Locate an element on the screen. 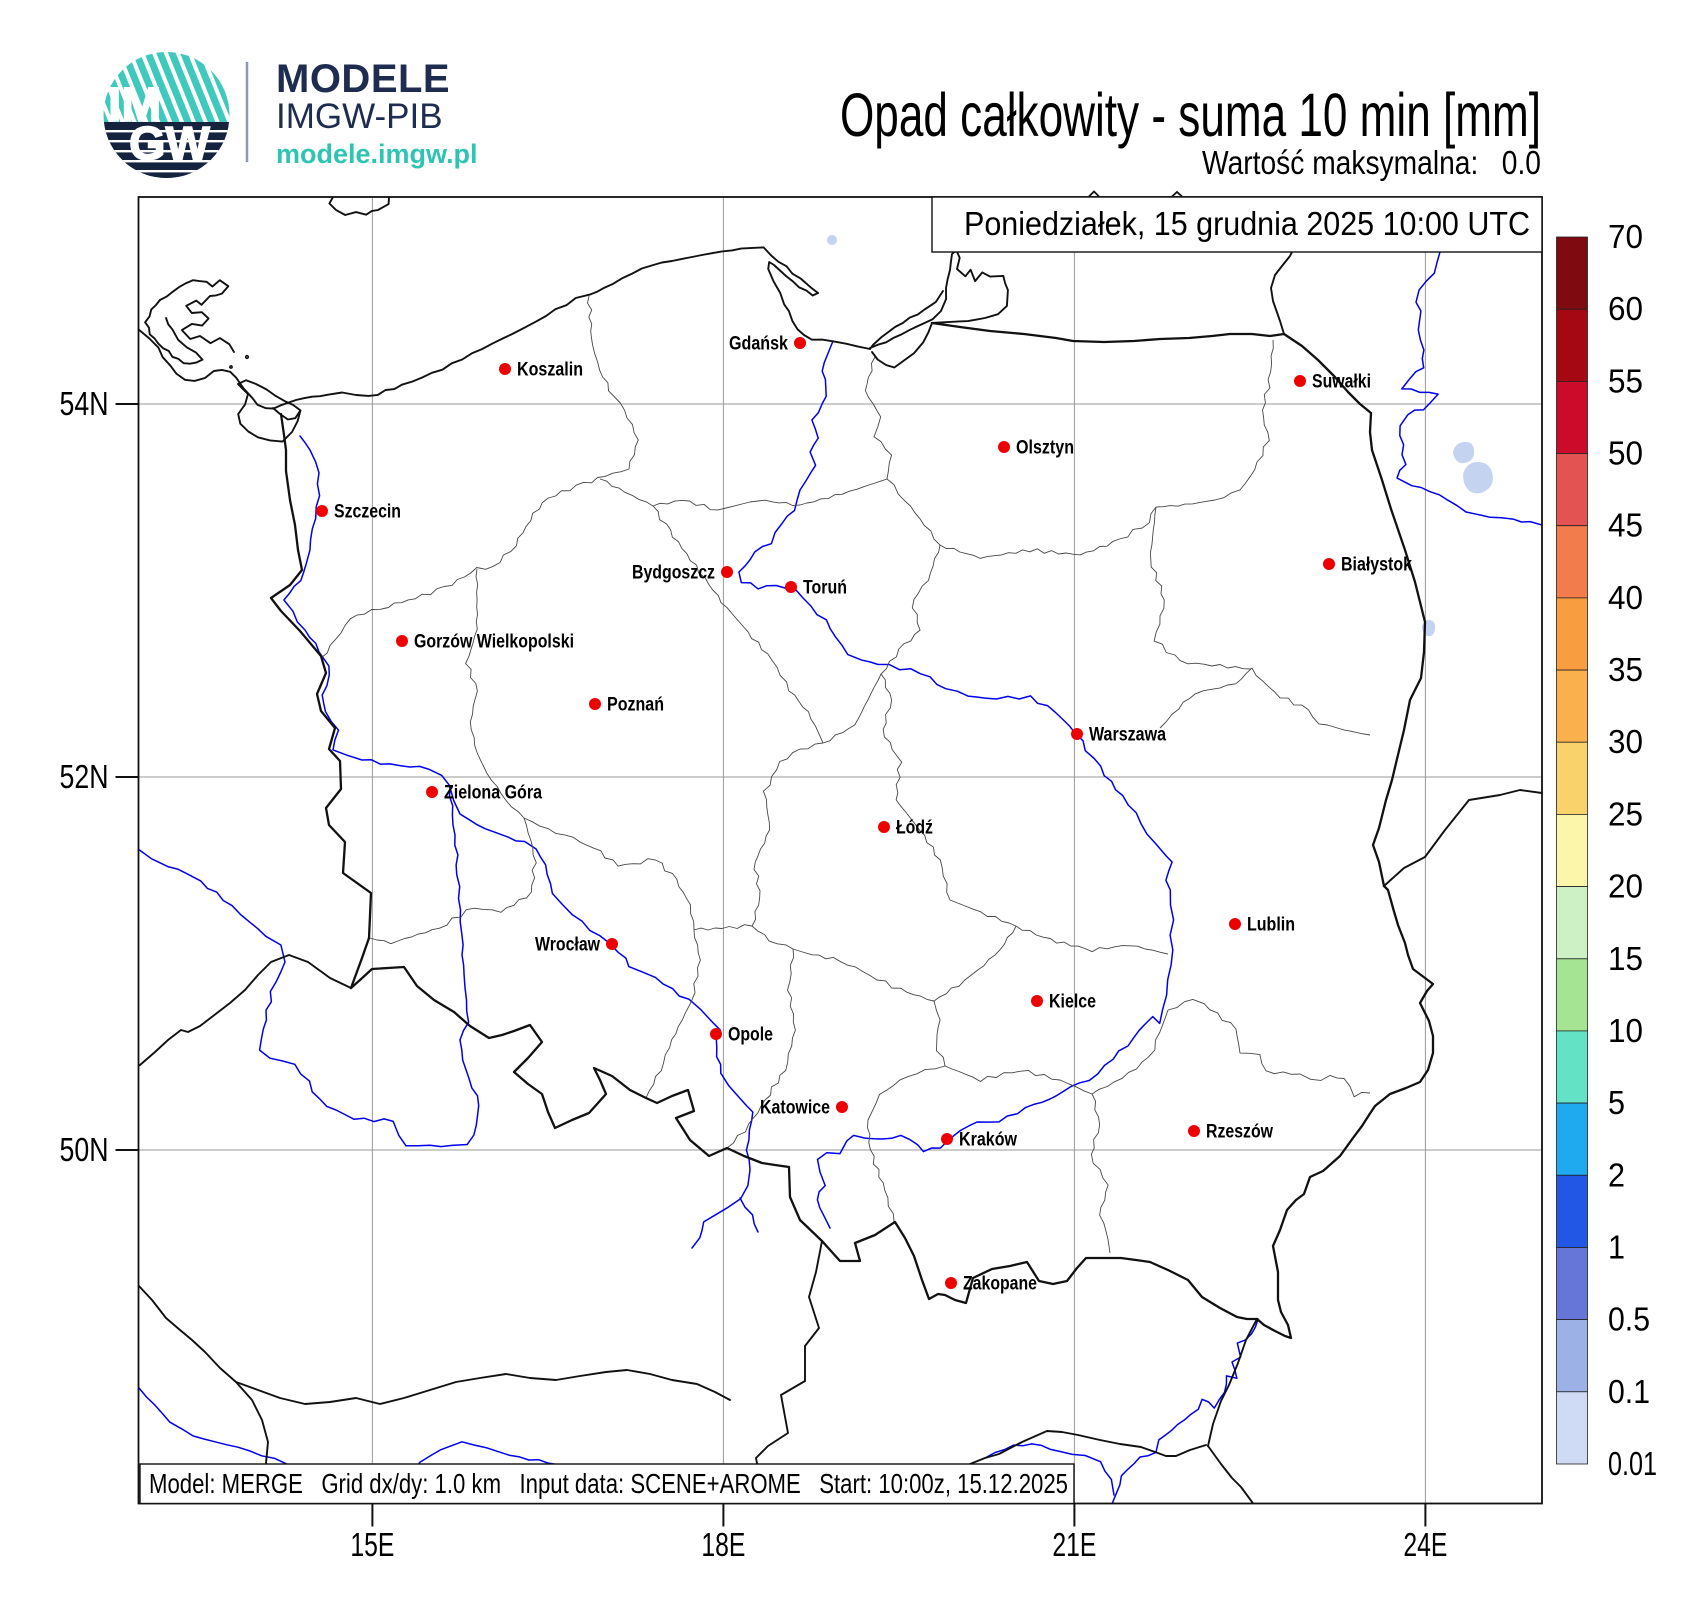 This screenshot has height=1600, width=1700. svg-text: 70 is located at coordinates (1625, 236).